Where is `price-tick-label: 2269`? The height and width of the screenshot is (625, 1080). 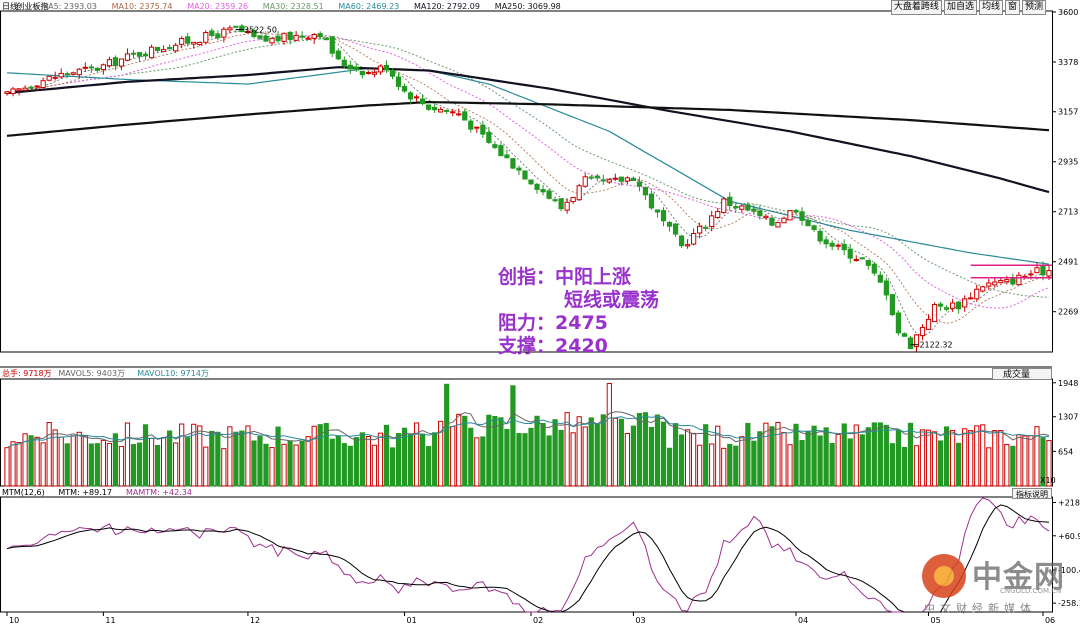
price-tick-label: 2269 is located at coordinates (1068, 312).